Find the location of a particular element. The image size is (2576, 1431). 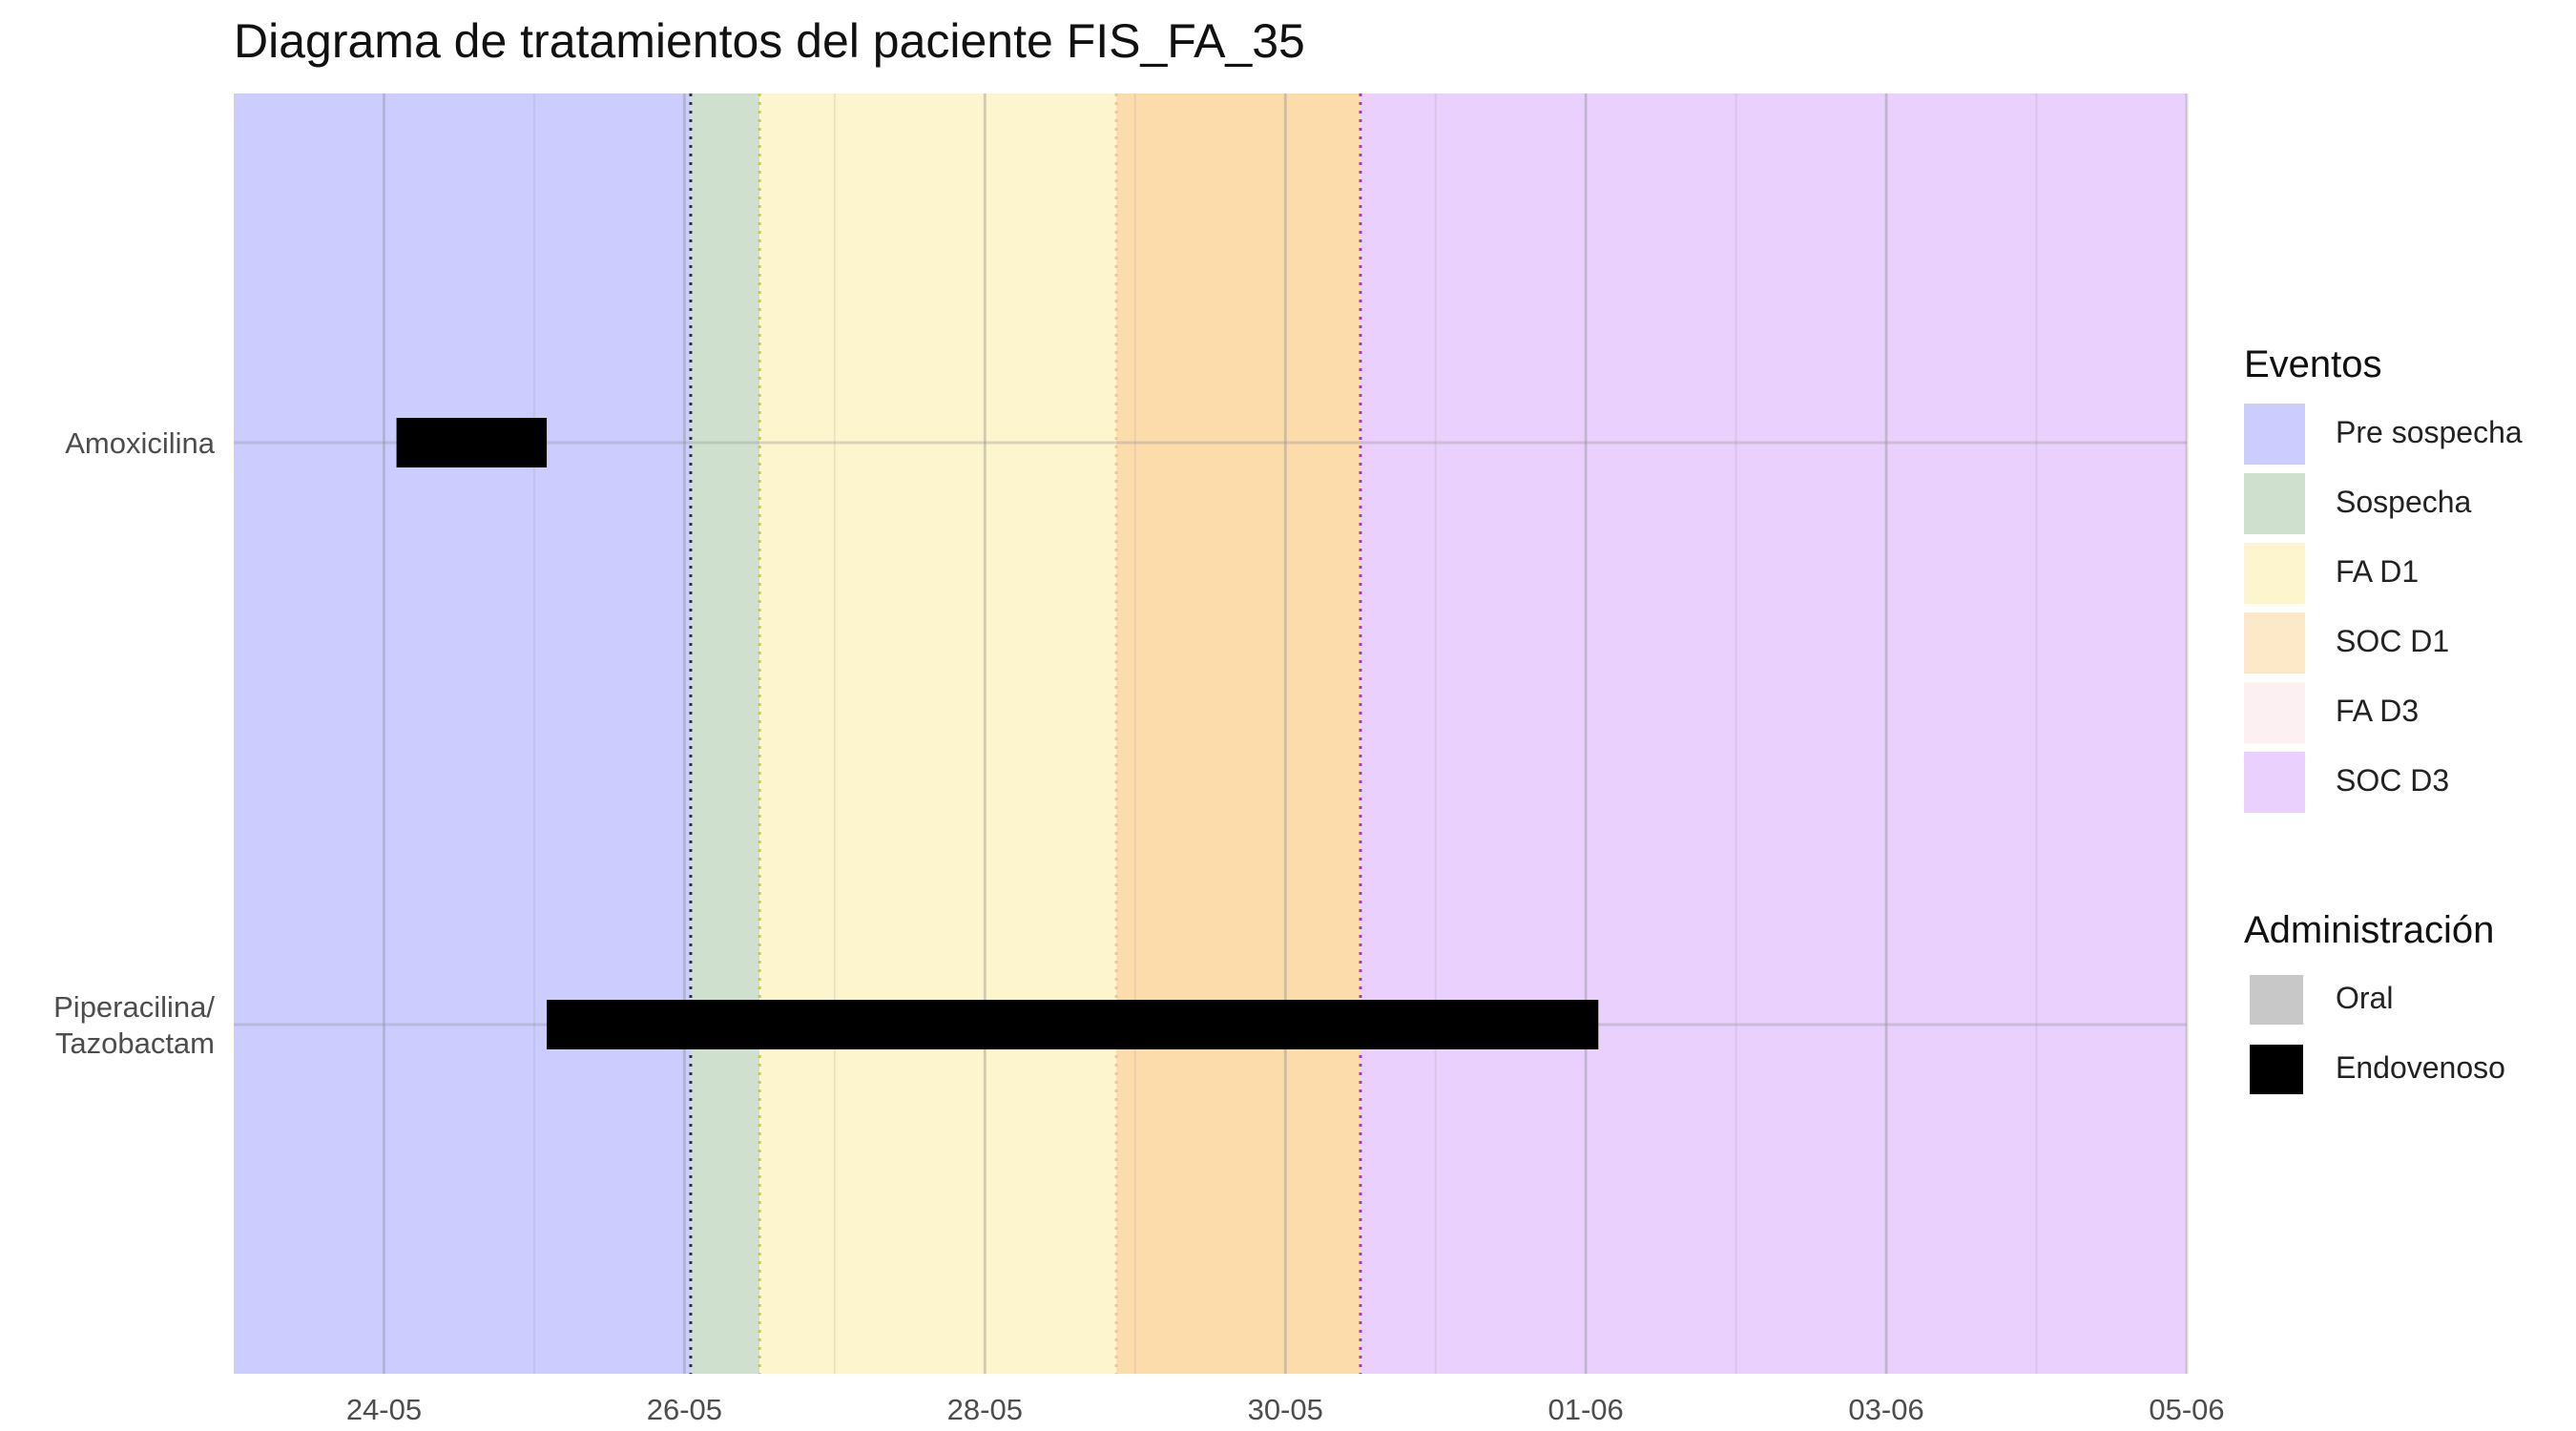

legend-eventos-item: Sospecha is located at coordinates (2406, 503).